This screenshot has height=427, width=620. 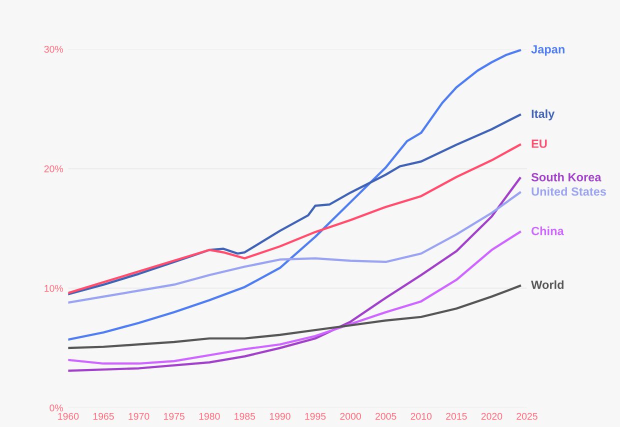 What do you see at coordinates (543, 114) in the screenshot?
I see `series-label: Italy` at bounding box center [543, 114].